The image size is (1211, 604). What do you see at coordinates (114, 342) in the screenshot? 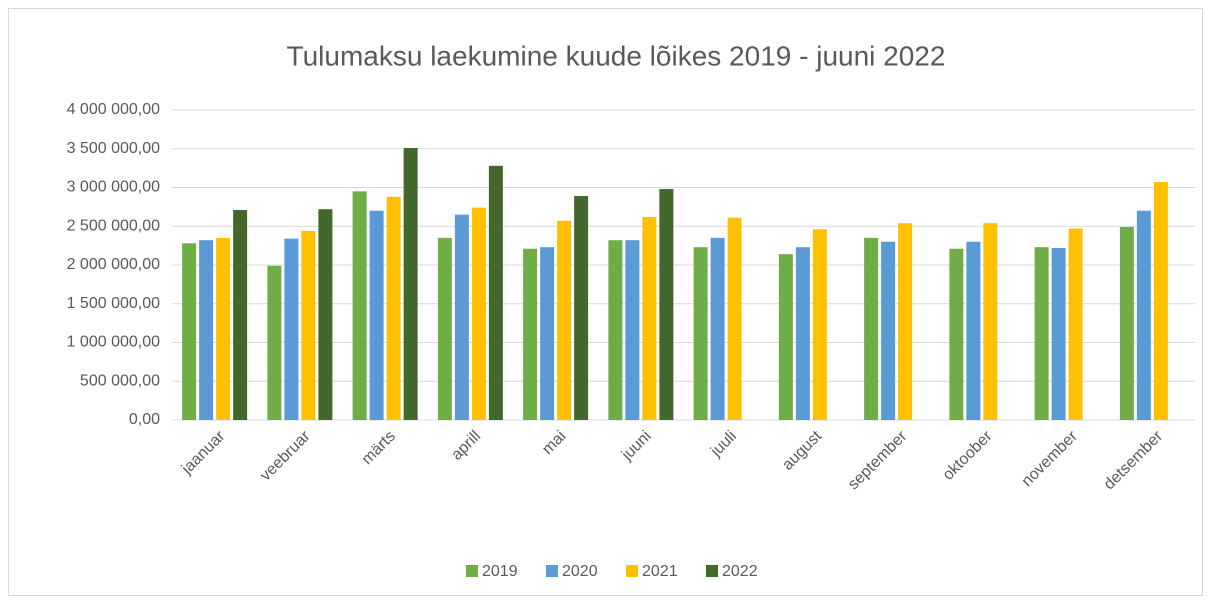
I see `y-tick-label: 1 000 000,00` at bounding box center [114, 342].